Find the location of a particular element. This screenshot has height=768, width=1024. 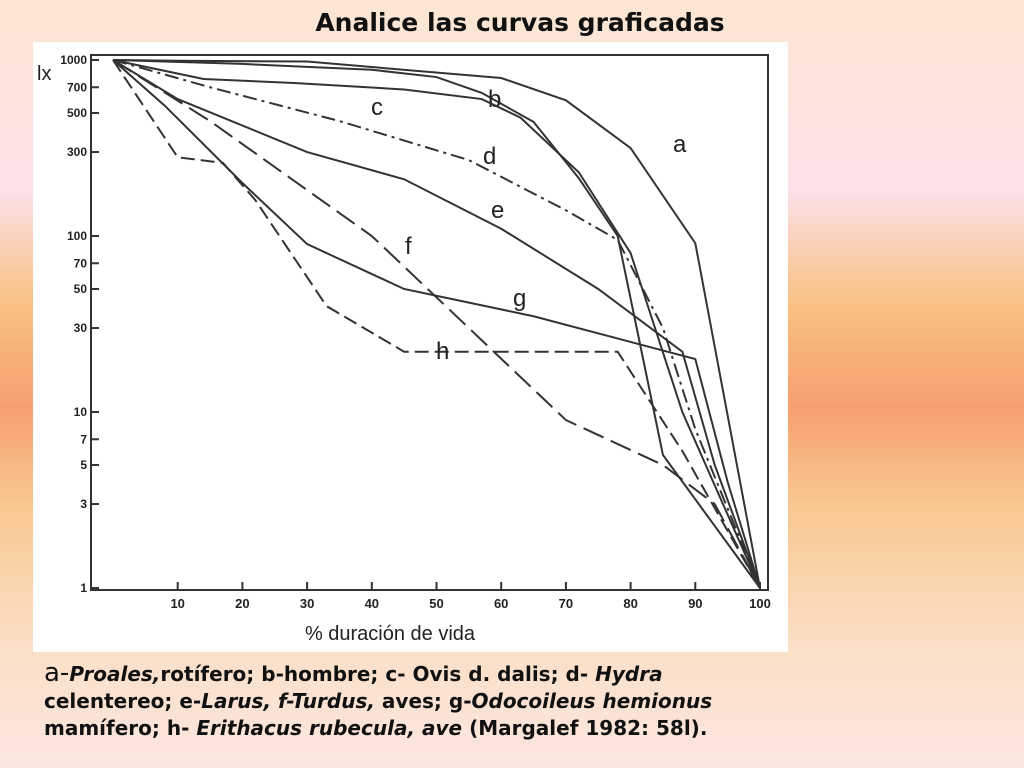

caption-run: Larus, f-Turdus, is located at coordinates (288, 701).